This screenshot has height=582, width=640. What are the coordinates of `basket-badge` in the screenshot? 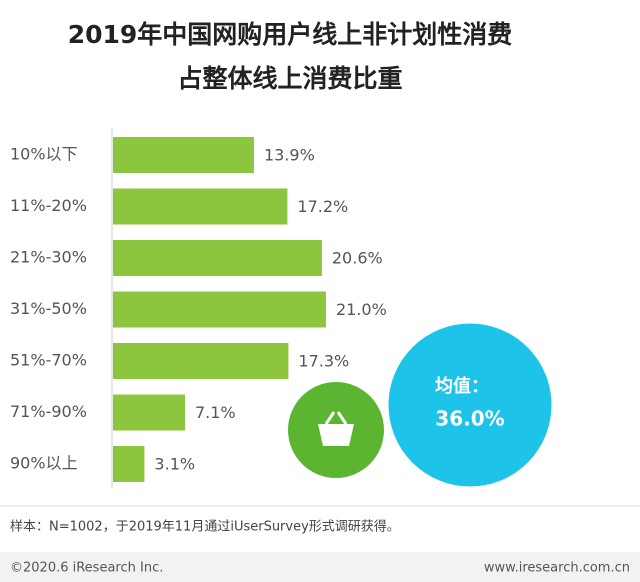 It's located at (336, 430).